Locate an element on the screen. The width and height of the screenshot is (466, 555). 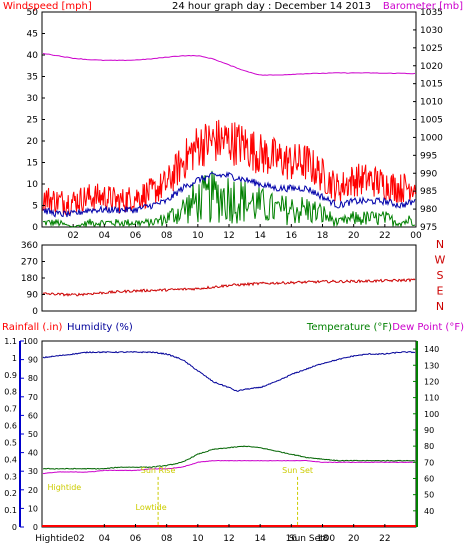
humidity-axis-title: Humidity (%) is located at coordinates (100, 327).